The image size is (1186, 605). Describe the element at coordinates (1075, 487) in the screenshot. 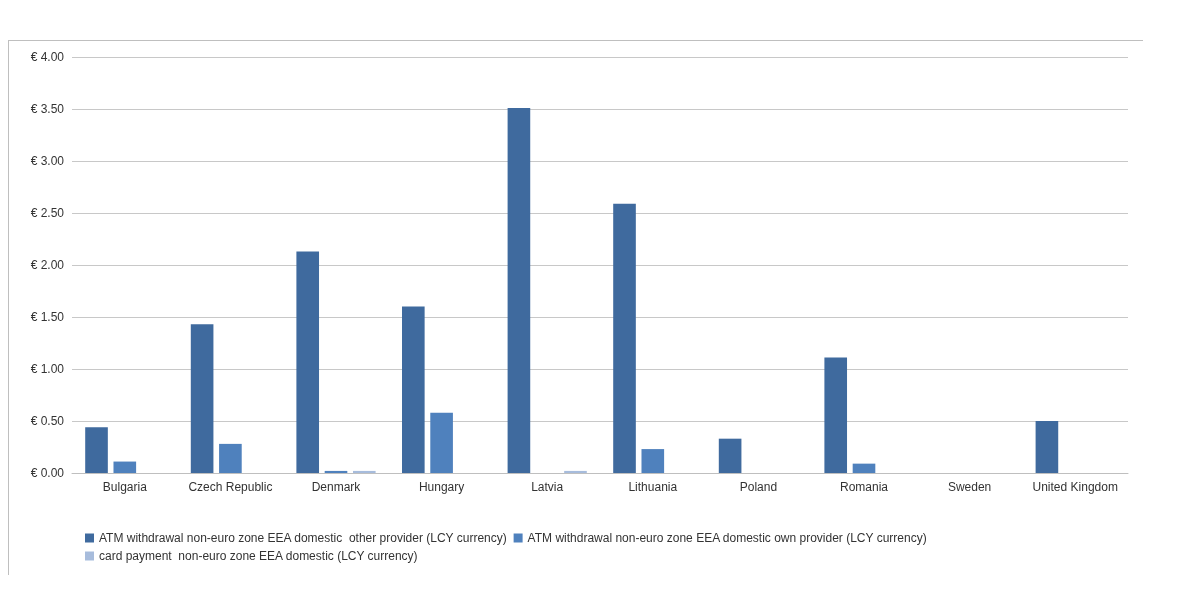

I see `x-tick-label: United Kingdom` at that location.